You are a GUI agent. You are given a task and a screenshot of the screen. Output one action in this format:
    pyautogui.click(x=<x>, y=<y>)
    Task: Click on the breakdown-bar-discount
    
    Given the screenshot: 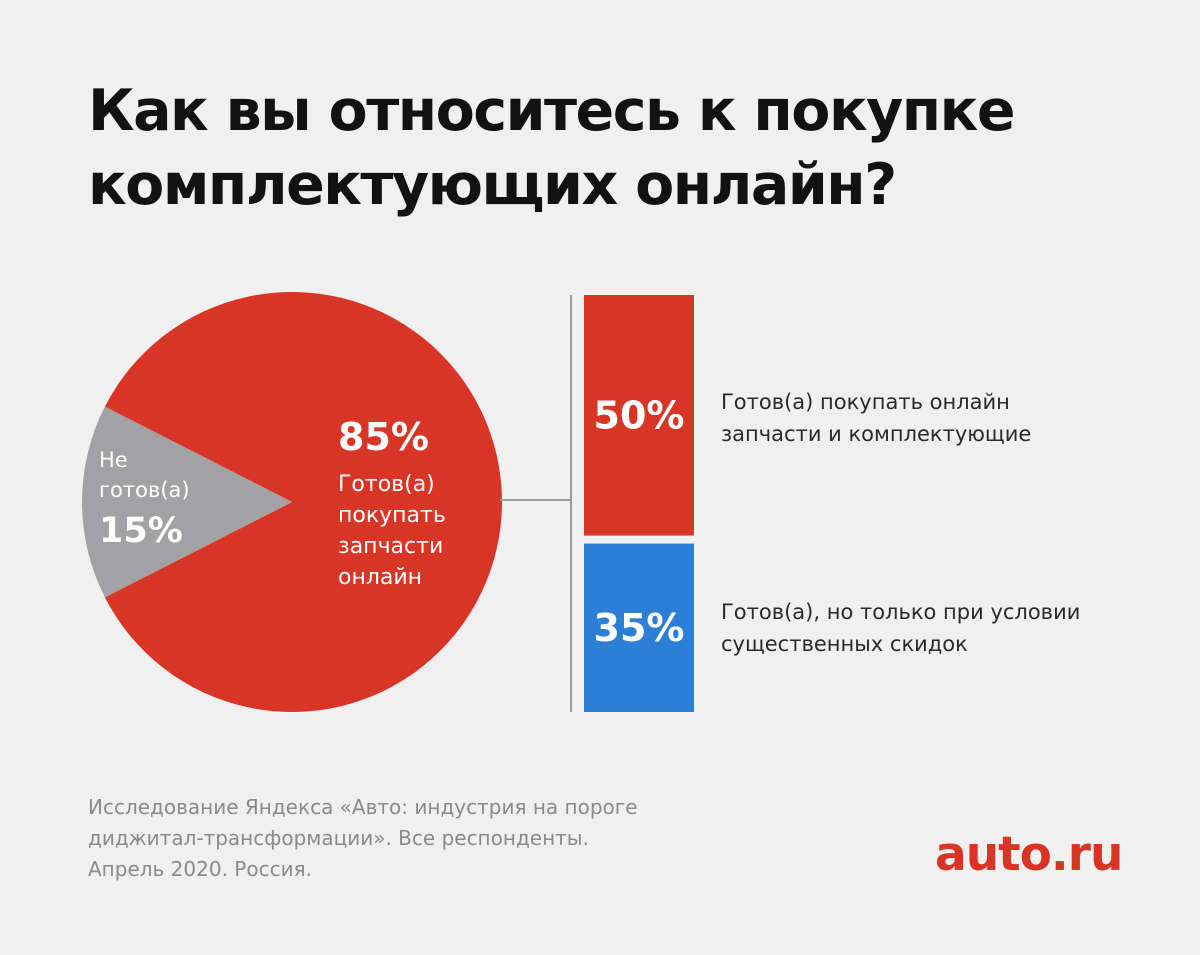 What is the action you would take?
    pyautogui.click(x=639, y=627)
    